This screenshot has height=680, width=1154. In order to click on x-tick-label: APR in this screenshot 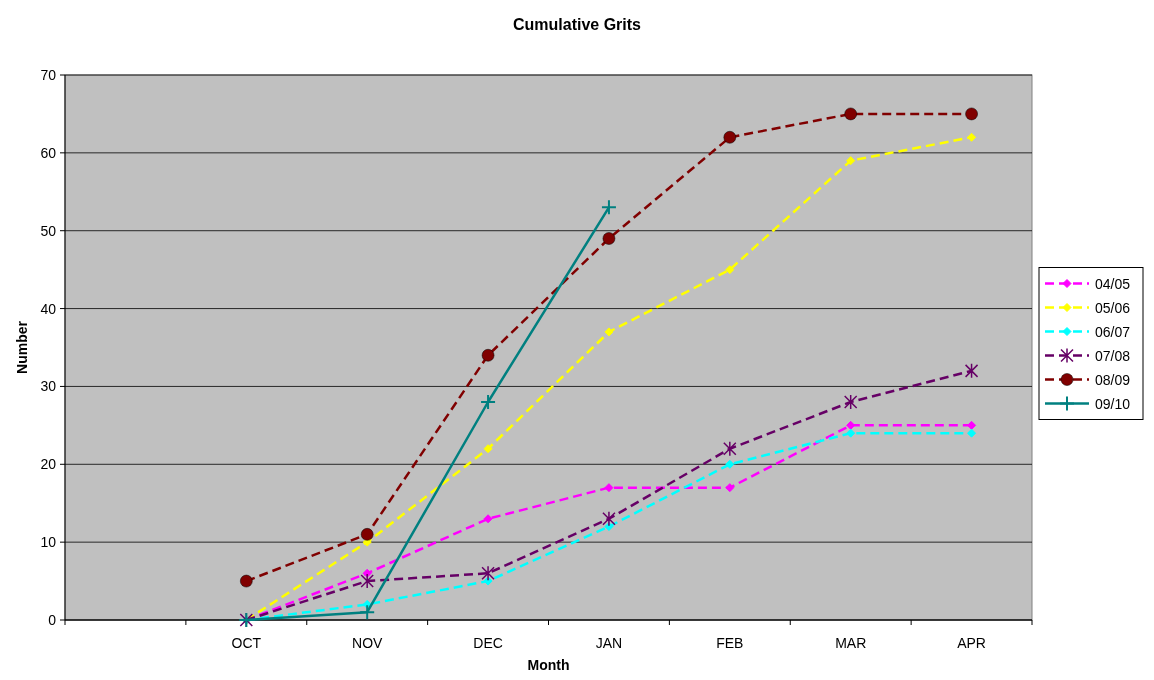, I will do `click(971, 643)`.